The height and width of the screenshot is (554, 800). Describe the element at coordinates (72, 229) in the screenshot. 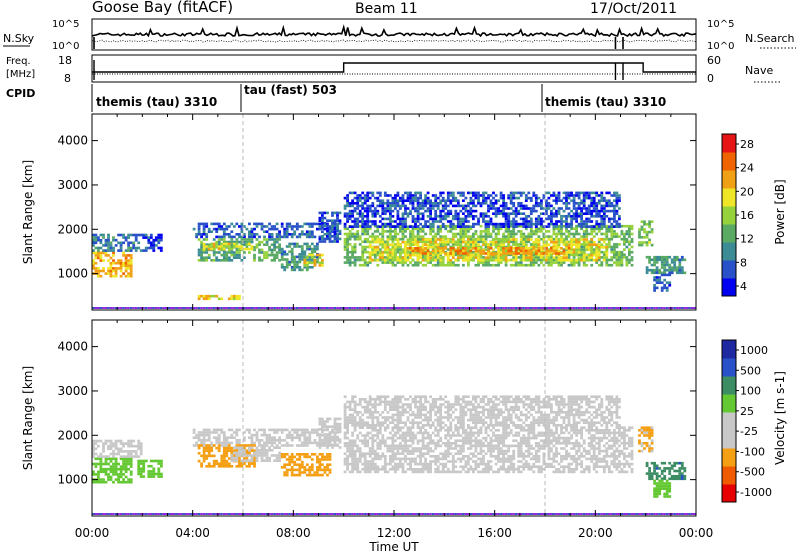

I see `y-tick-label: 2000` at that location.